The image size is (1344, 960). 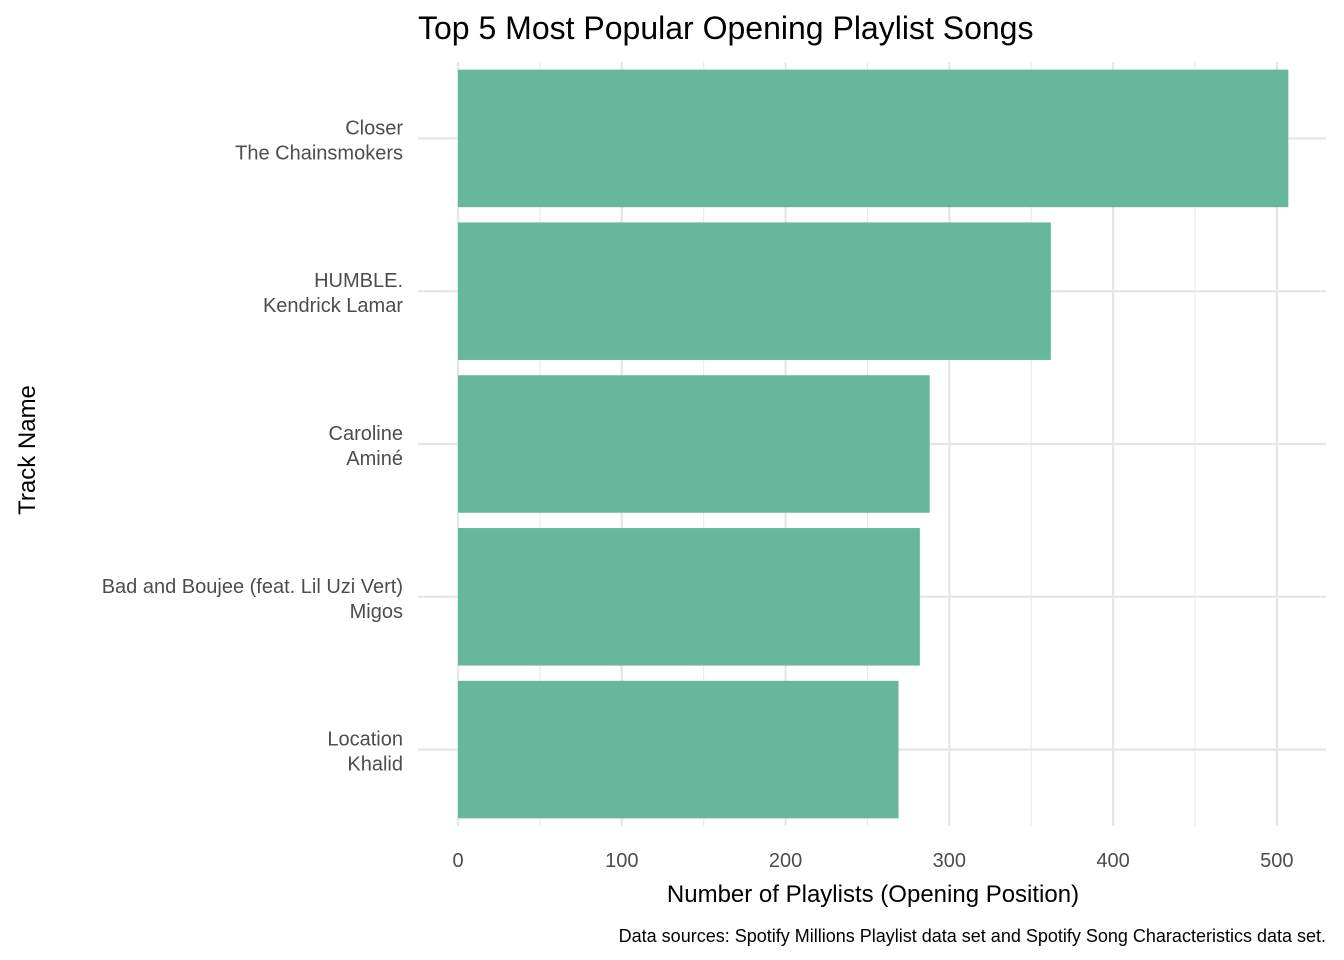 I want to click on x-tick-label: 300, so click(x=949, y=861).